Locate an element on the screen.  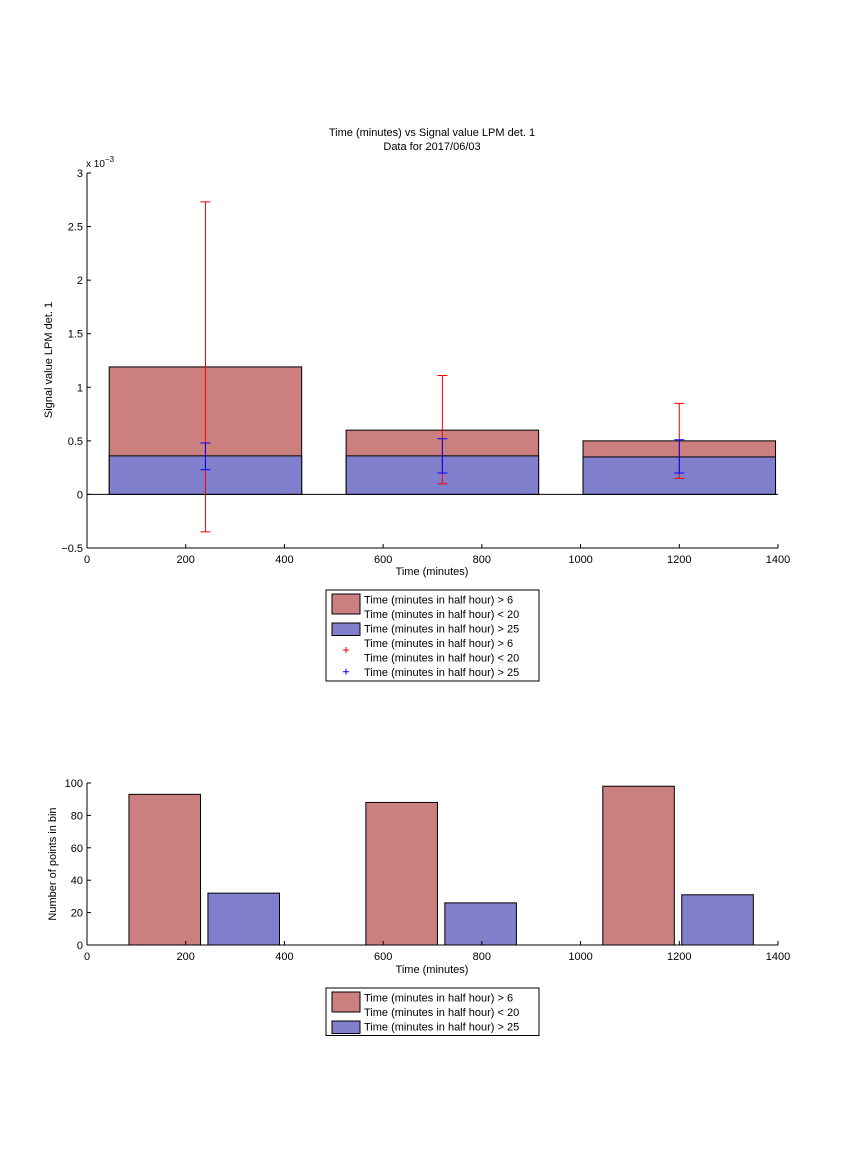
chart2-y-tick-label: 0 is located at coordinates (80, 946).